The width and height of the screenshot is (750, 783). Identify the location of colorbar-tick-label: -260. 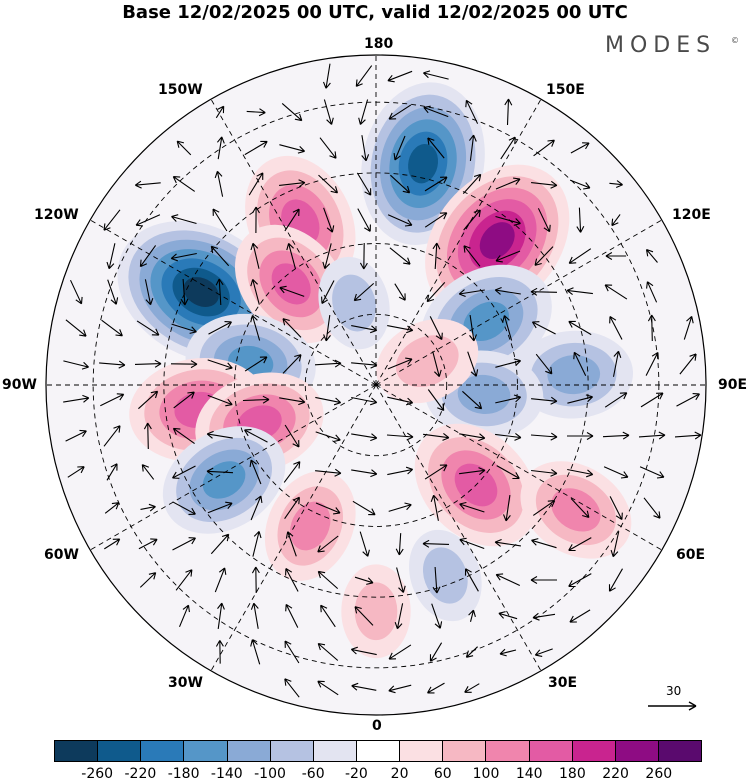
(97, 774).